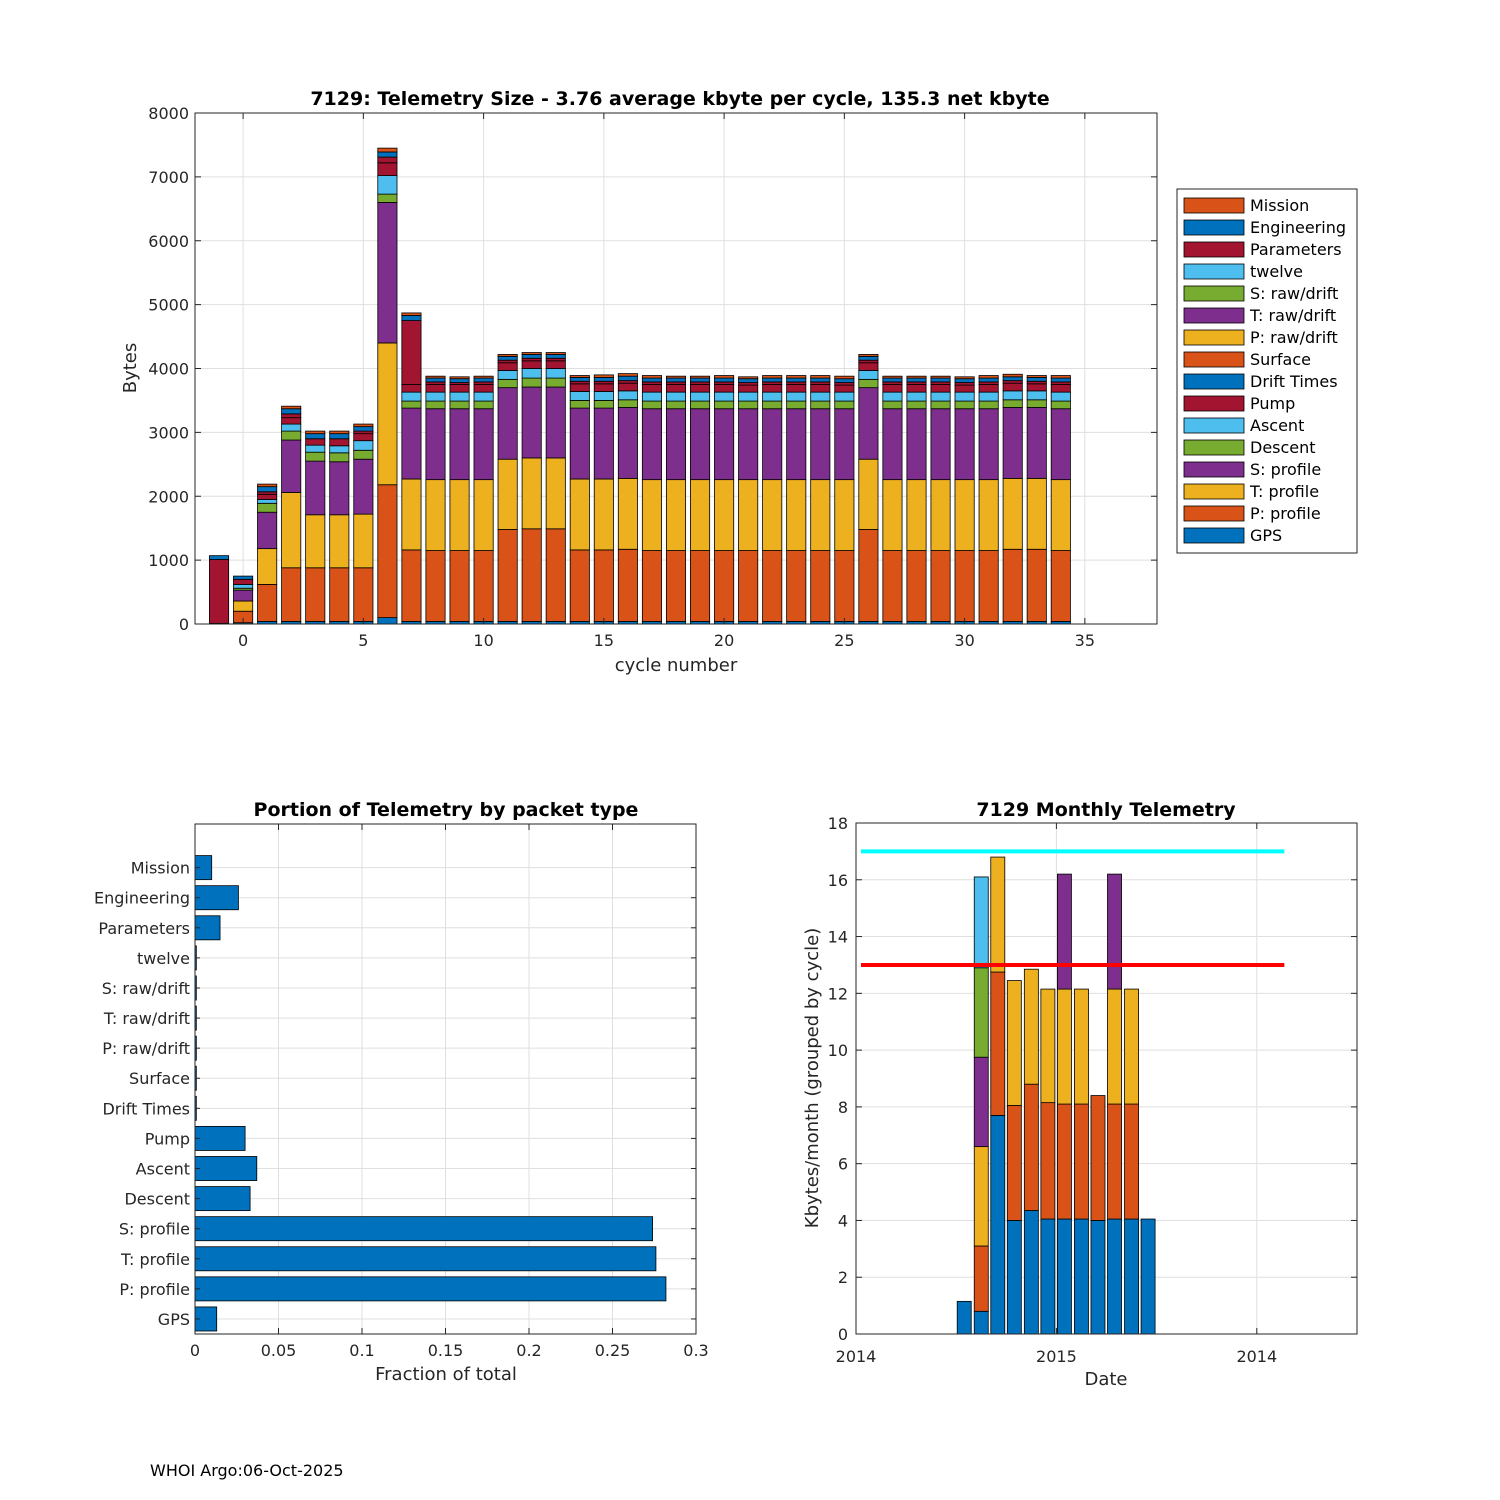 The image size is (1500, 1500). What do you see at coordinates (168, 177) in the screenshot?
I see `top-y-tick-label: 7000` at bounding box center [168, 177].